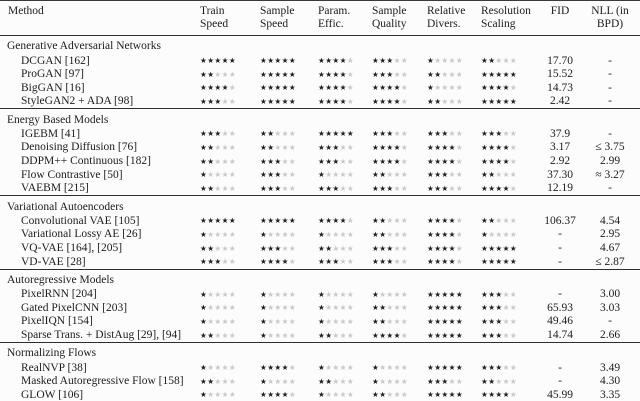  Describe the element at coordinates (610, 294) in the screenshot. I see `nll-value: 3.00` at that location.